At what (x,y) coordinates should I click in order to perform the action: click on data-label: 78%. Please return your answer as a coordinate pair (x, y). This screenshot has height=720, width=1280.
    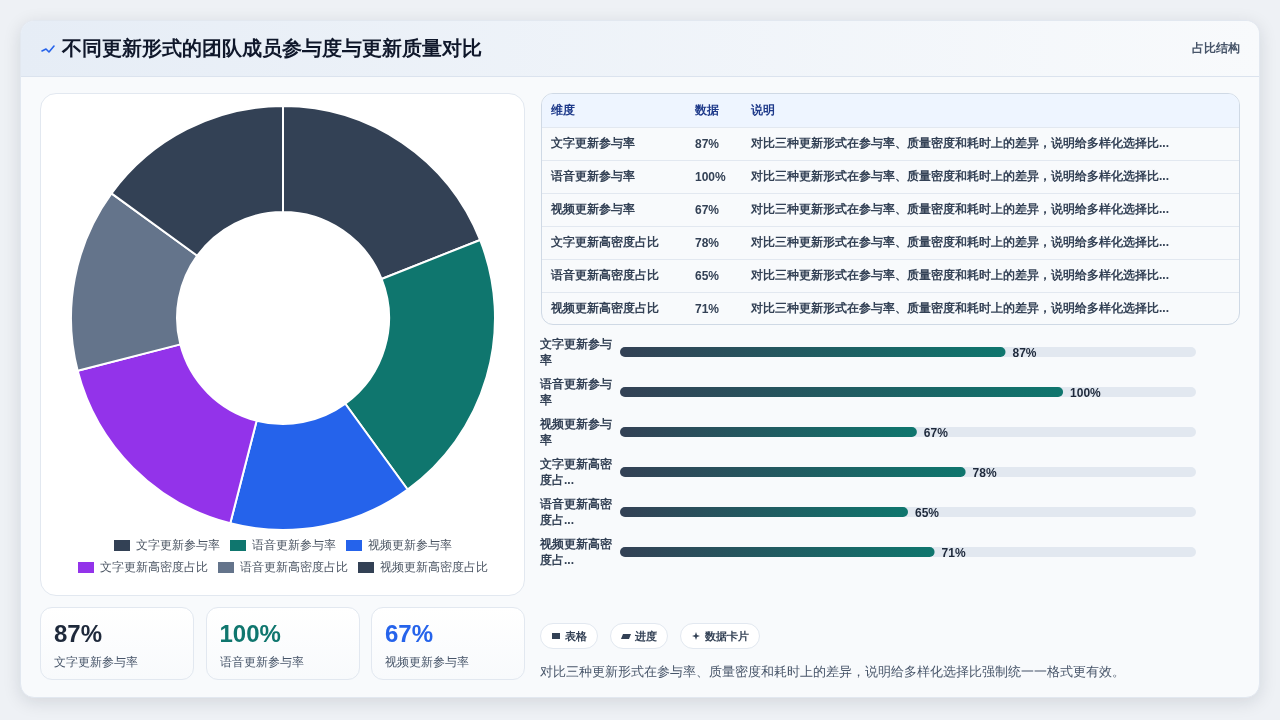
    Looking at the image, I should click on (984, 472).